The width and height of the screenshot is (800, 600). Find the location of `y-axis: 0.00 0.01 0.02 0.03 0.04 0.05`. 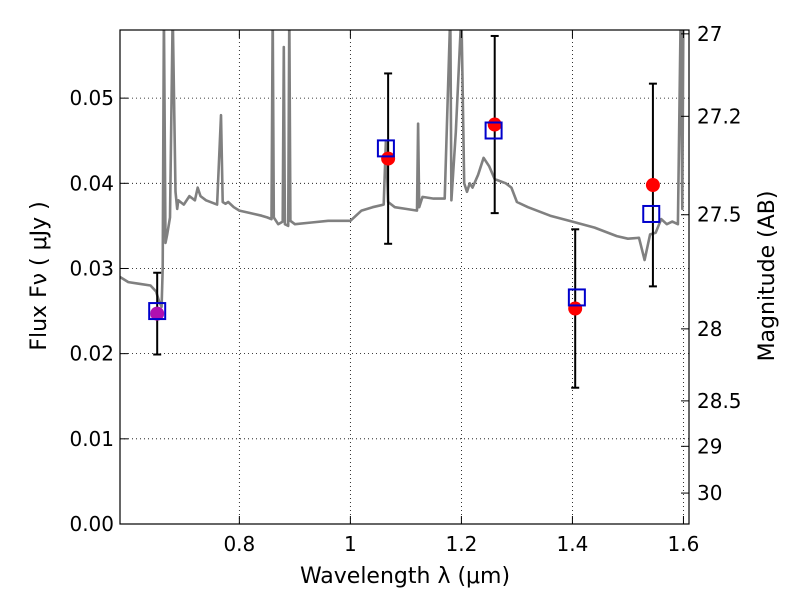

y-axis: 0.00 0.01 0.02 0.03 0.04 0.05 is located at coordinates (98, 311).